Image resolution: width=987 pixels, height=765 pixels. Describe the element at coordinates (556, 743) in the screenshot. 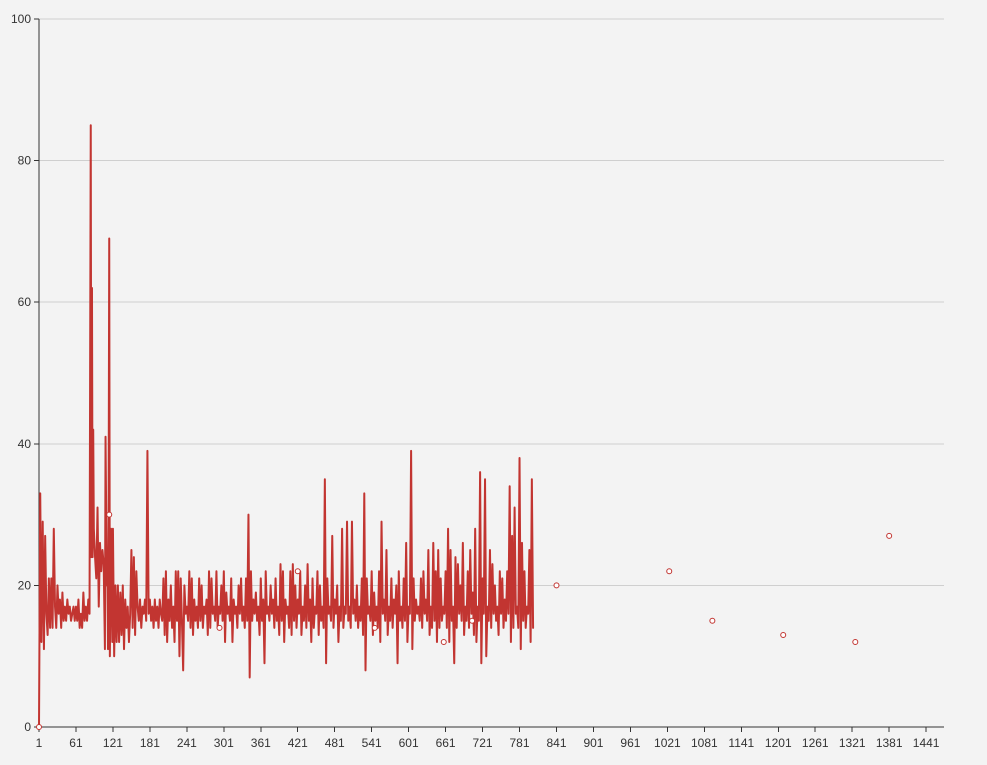

I see `x-tick-label-14: 841` at that location.